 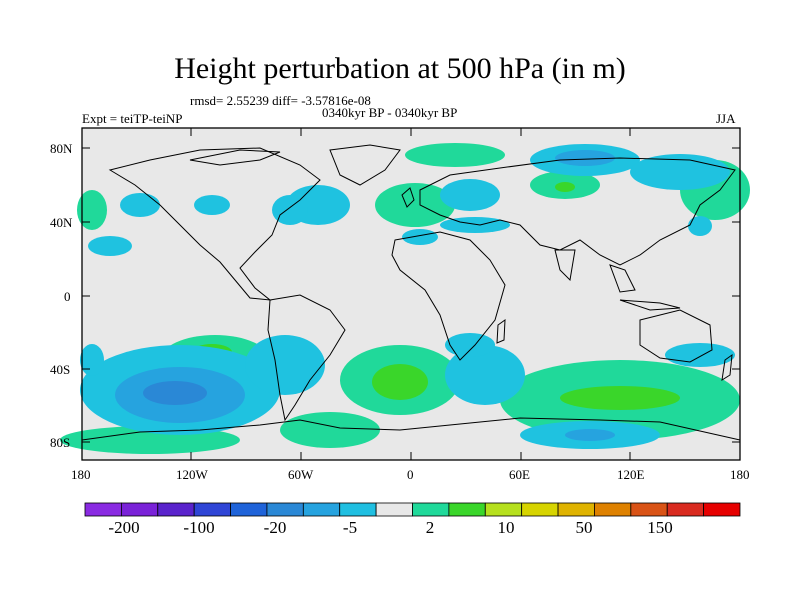 I want to click on lon-label-60w: 60W, so click(x=301, y=474).